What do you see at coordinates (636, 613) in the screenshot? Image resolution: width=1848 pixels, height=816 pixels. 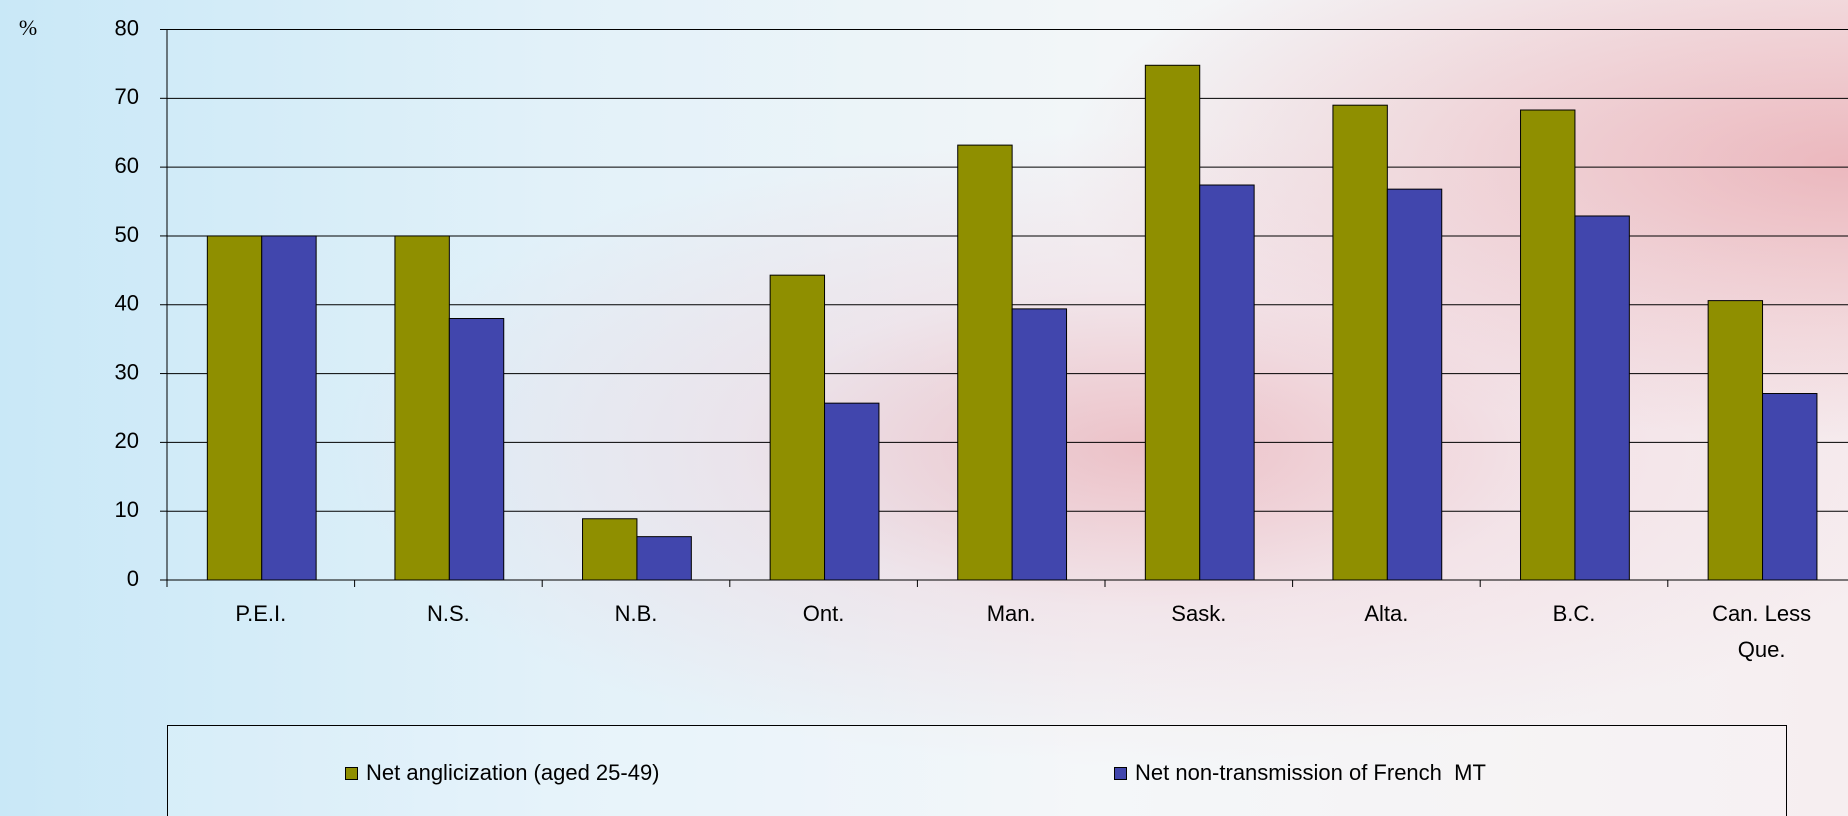 I see `x-tick-label: N.B.` at bounding box center [636, 613].